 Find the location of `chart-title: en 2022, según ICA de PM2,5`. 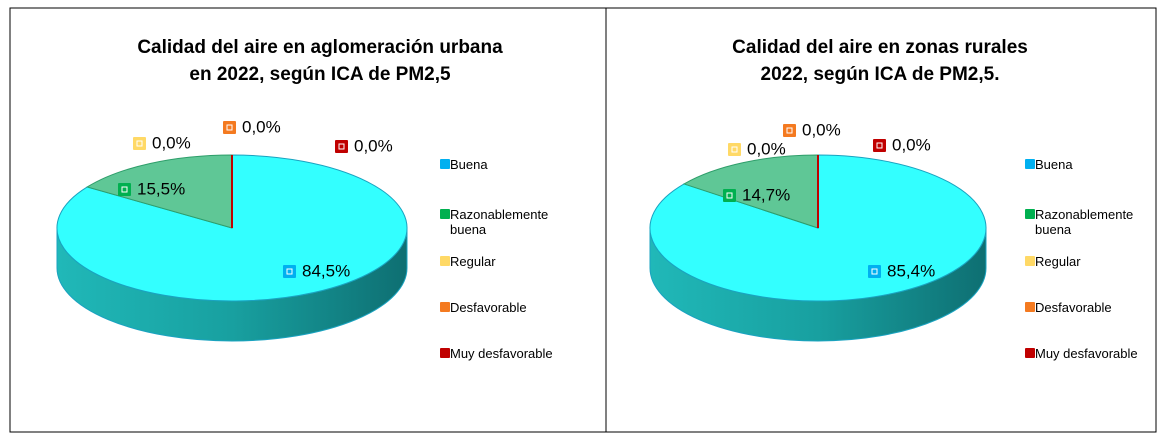

chart-title: en 2022, según ICA de PM2,5 is located at coordinates (320, 74).